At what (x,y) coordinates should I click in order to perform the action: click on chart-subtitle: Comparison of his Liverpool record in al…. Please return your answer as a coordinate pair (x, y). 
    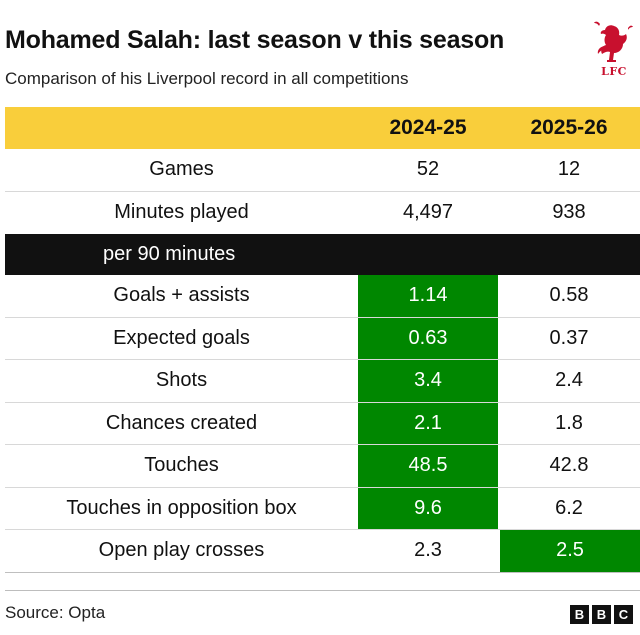
    Looking at the image, I should click on (207, 78).